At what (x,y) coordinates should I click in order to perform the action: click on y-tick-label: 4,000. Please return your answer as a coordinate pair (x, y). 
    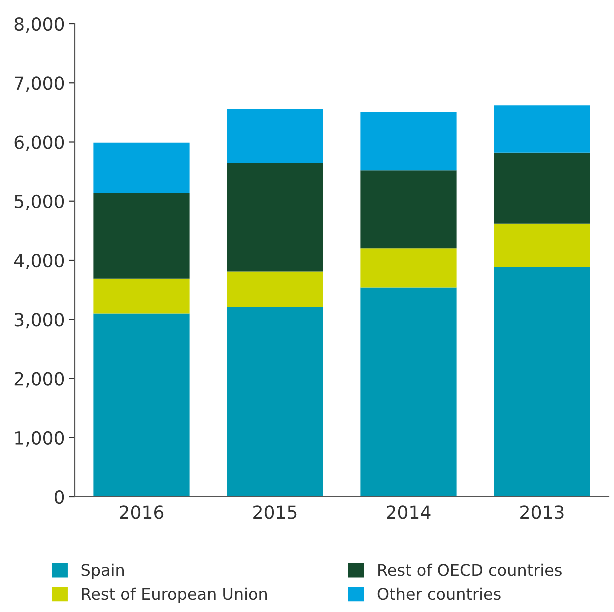
    Looking at the image, I should click on (39, 262).